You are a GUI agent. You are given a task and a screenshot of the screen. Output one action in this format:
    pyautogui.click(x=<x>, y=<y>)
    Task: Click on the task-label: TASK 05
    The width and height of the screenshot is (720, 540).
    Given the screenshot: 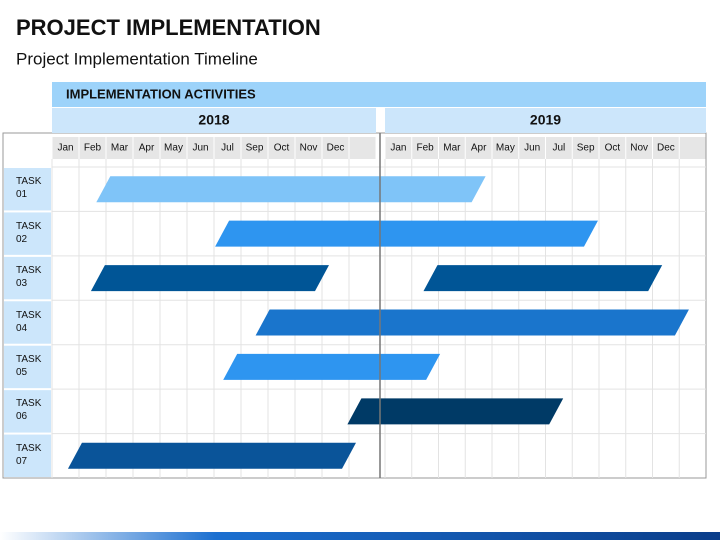 What is the action you would take?
    pyautogui.click(x=29, y=365)
    